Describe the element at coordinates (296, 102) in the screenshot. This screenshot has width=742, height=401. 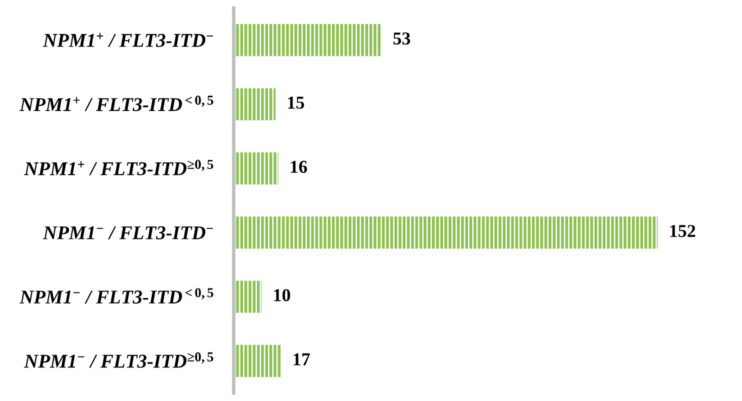
I see `data-label: 15` at that location.